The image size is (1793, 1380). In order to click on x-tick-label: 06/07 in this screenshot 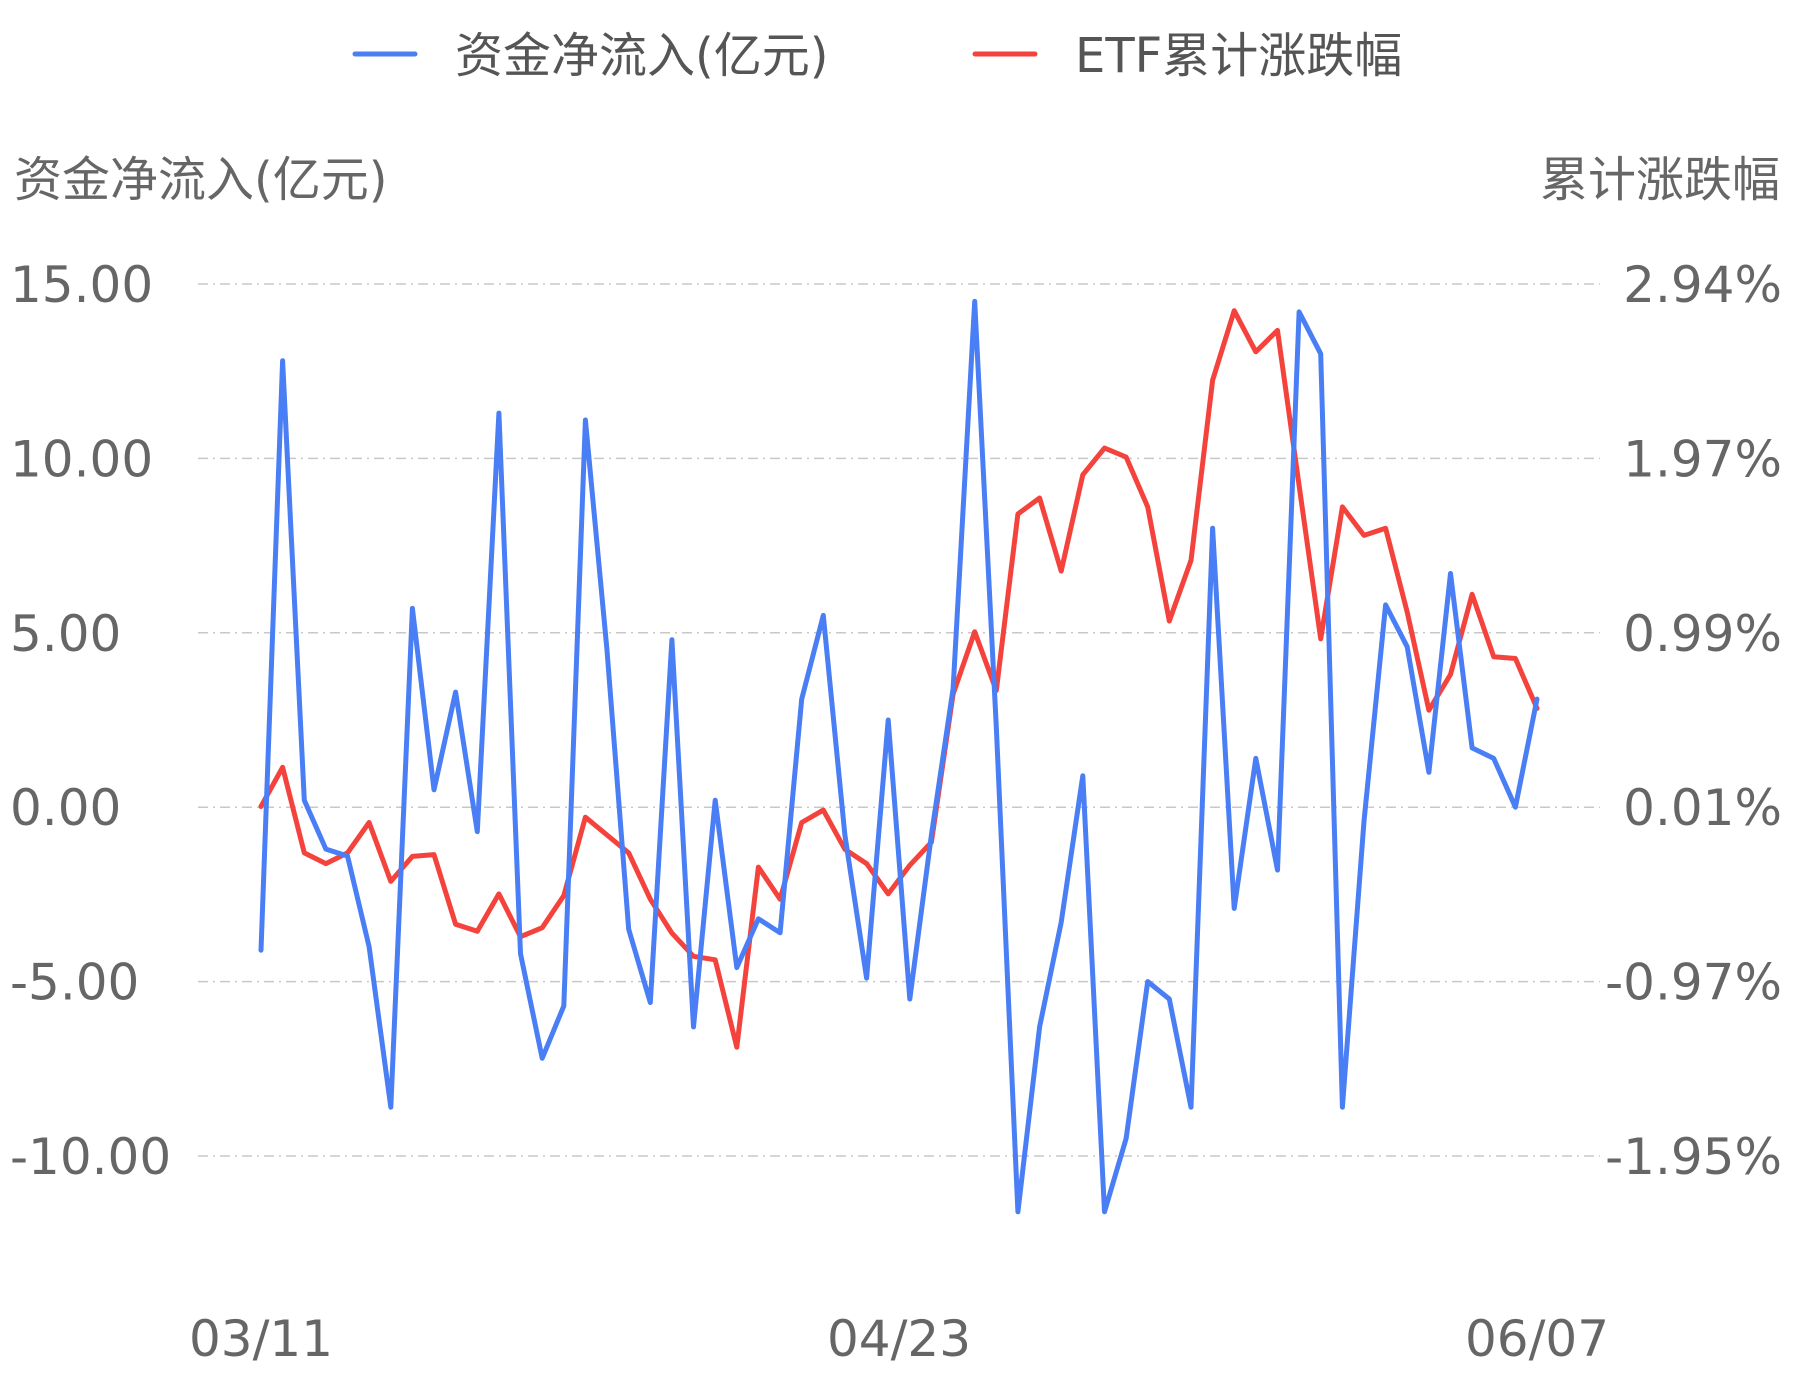, I will do `click(1537, 1339)`.